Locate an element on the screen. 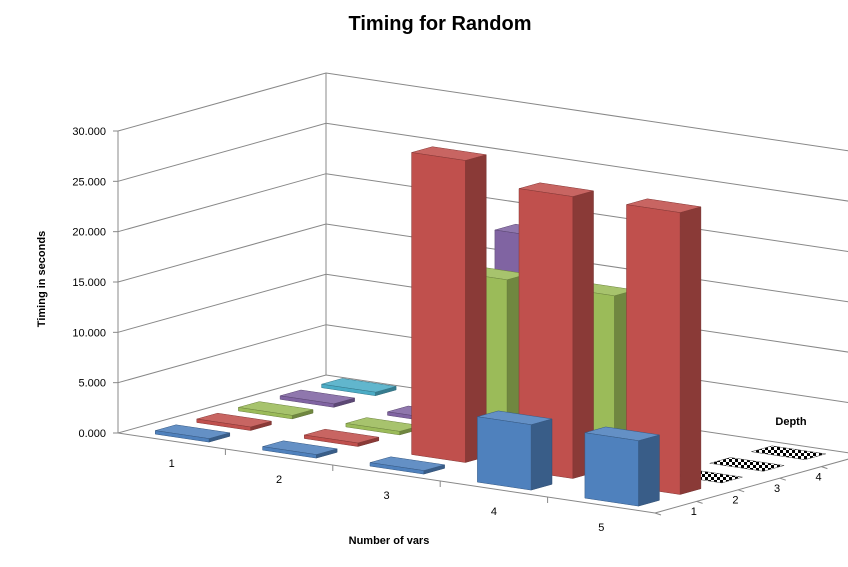 This screenshot has width=848, height=567. bar-d1-x4 is located at coordinates (515, 450).